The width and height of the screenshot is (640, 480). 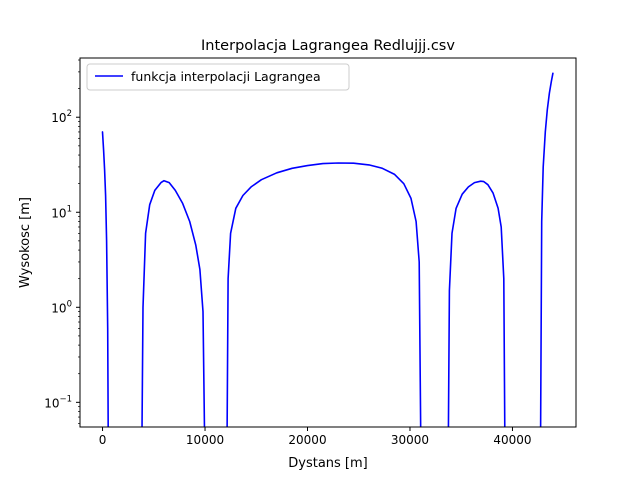 I want to click on legend: funkcja interpolacji Lagrangea, so click(x=218, y=77).